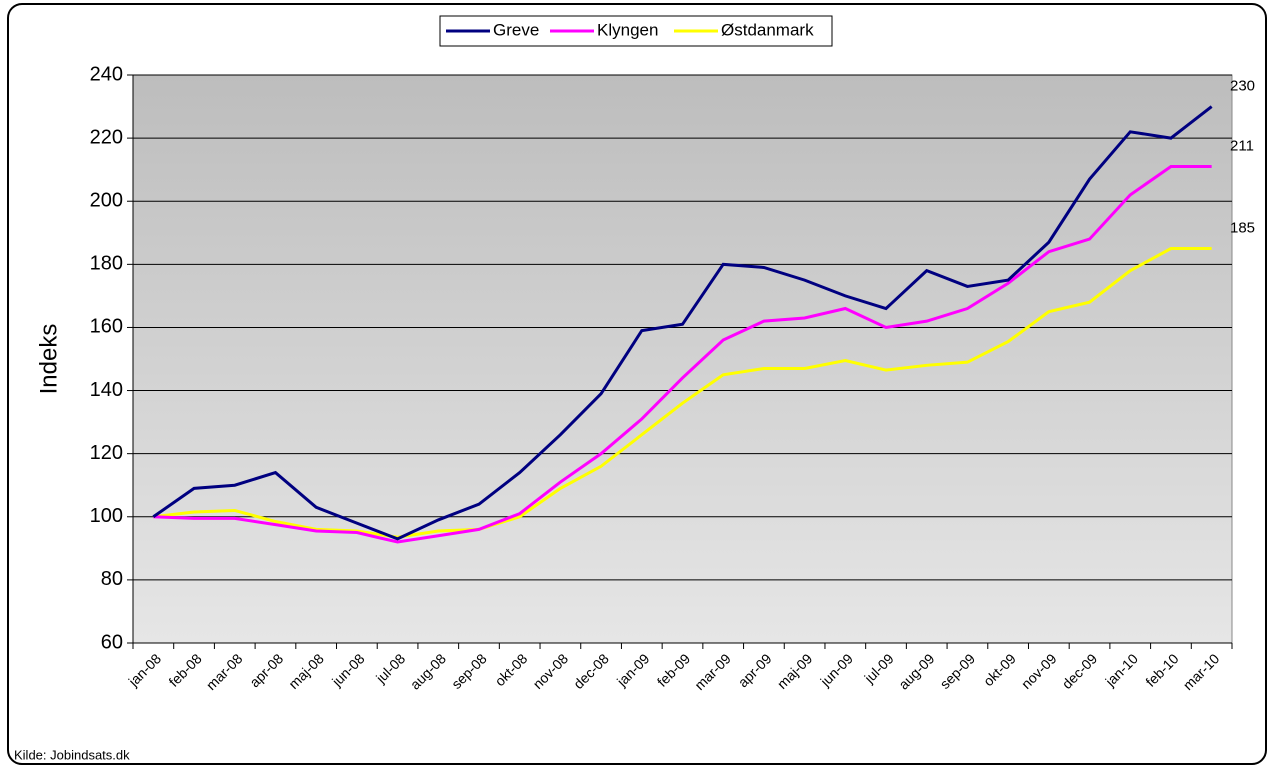 The width and height of the screenshot is (1271, 769). What do you see at coordinates (106, 74) in the screenshot?
I see `y-tick-label: 240` at bounding box center [106, 74].